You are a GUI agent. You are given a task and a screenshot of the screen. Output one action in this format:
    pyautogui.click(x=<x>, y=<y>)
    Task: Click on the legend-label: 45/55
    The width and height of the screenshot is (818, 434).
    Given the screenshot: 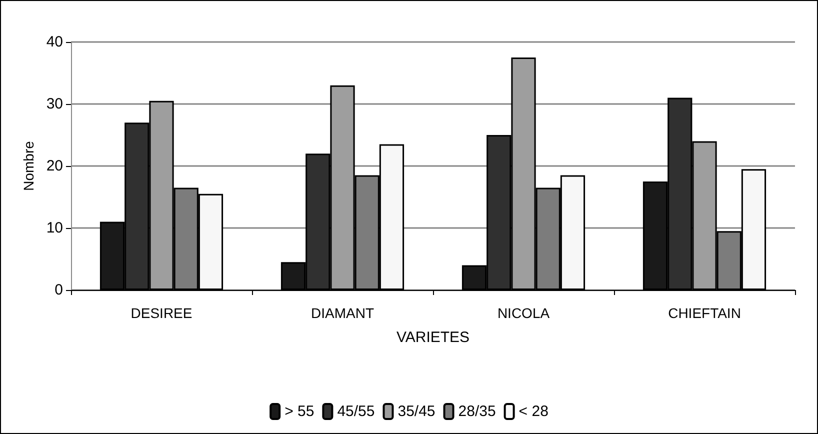 What is the action you would take?
    pyautogui.click(x=356, y=411)
    